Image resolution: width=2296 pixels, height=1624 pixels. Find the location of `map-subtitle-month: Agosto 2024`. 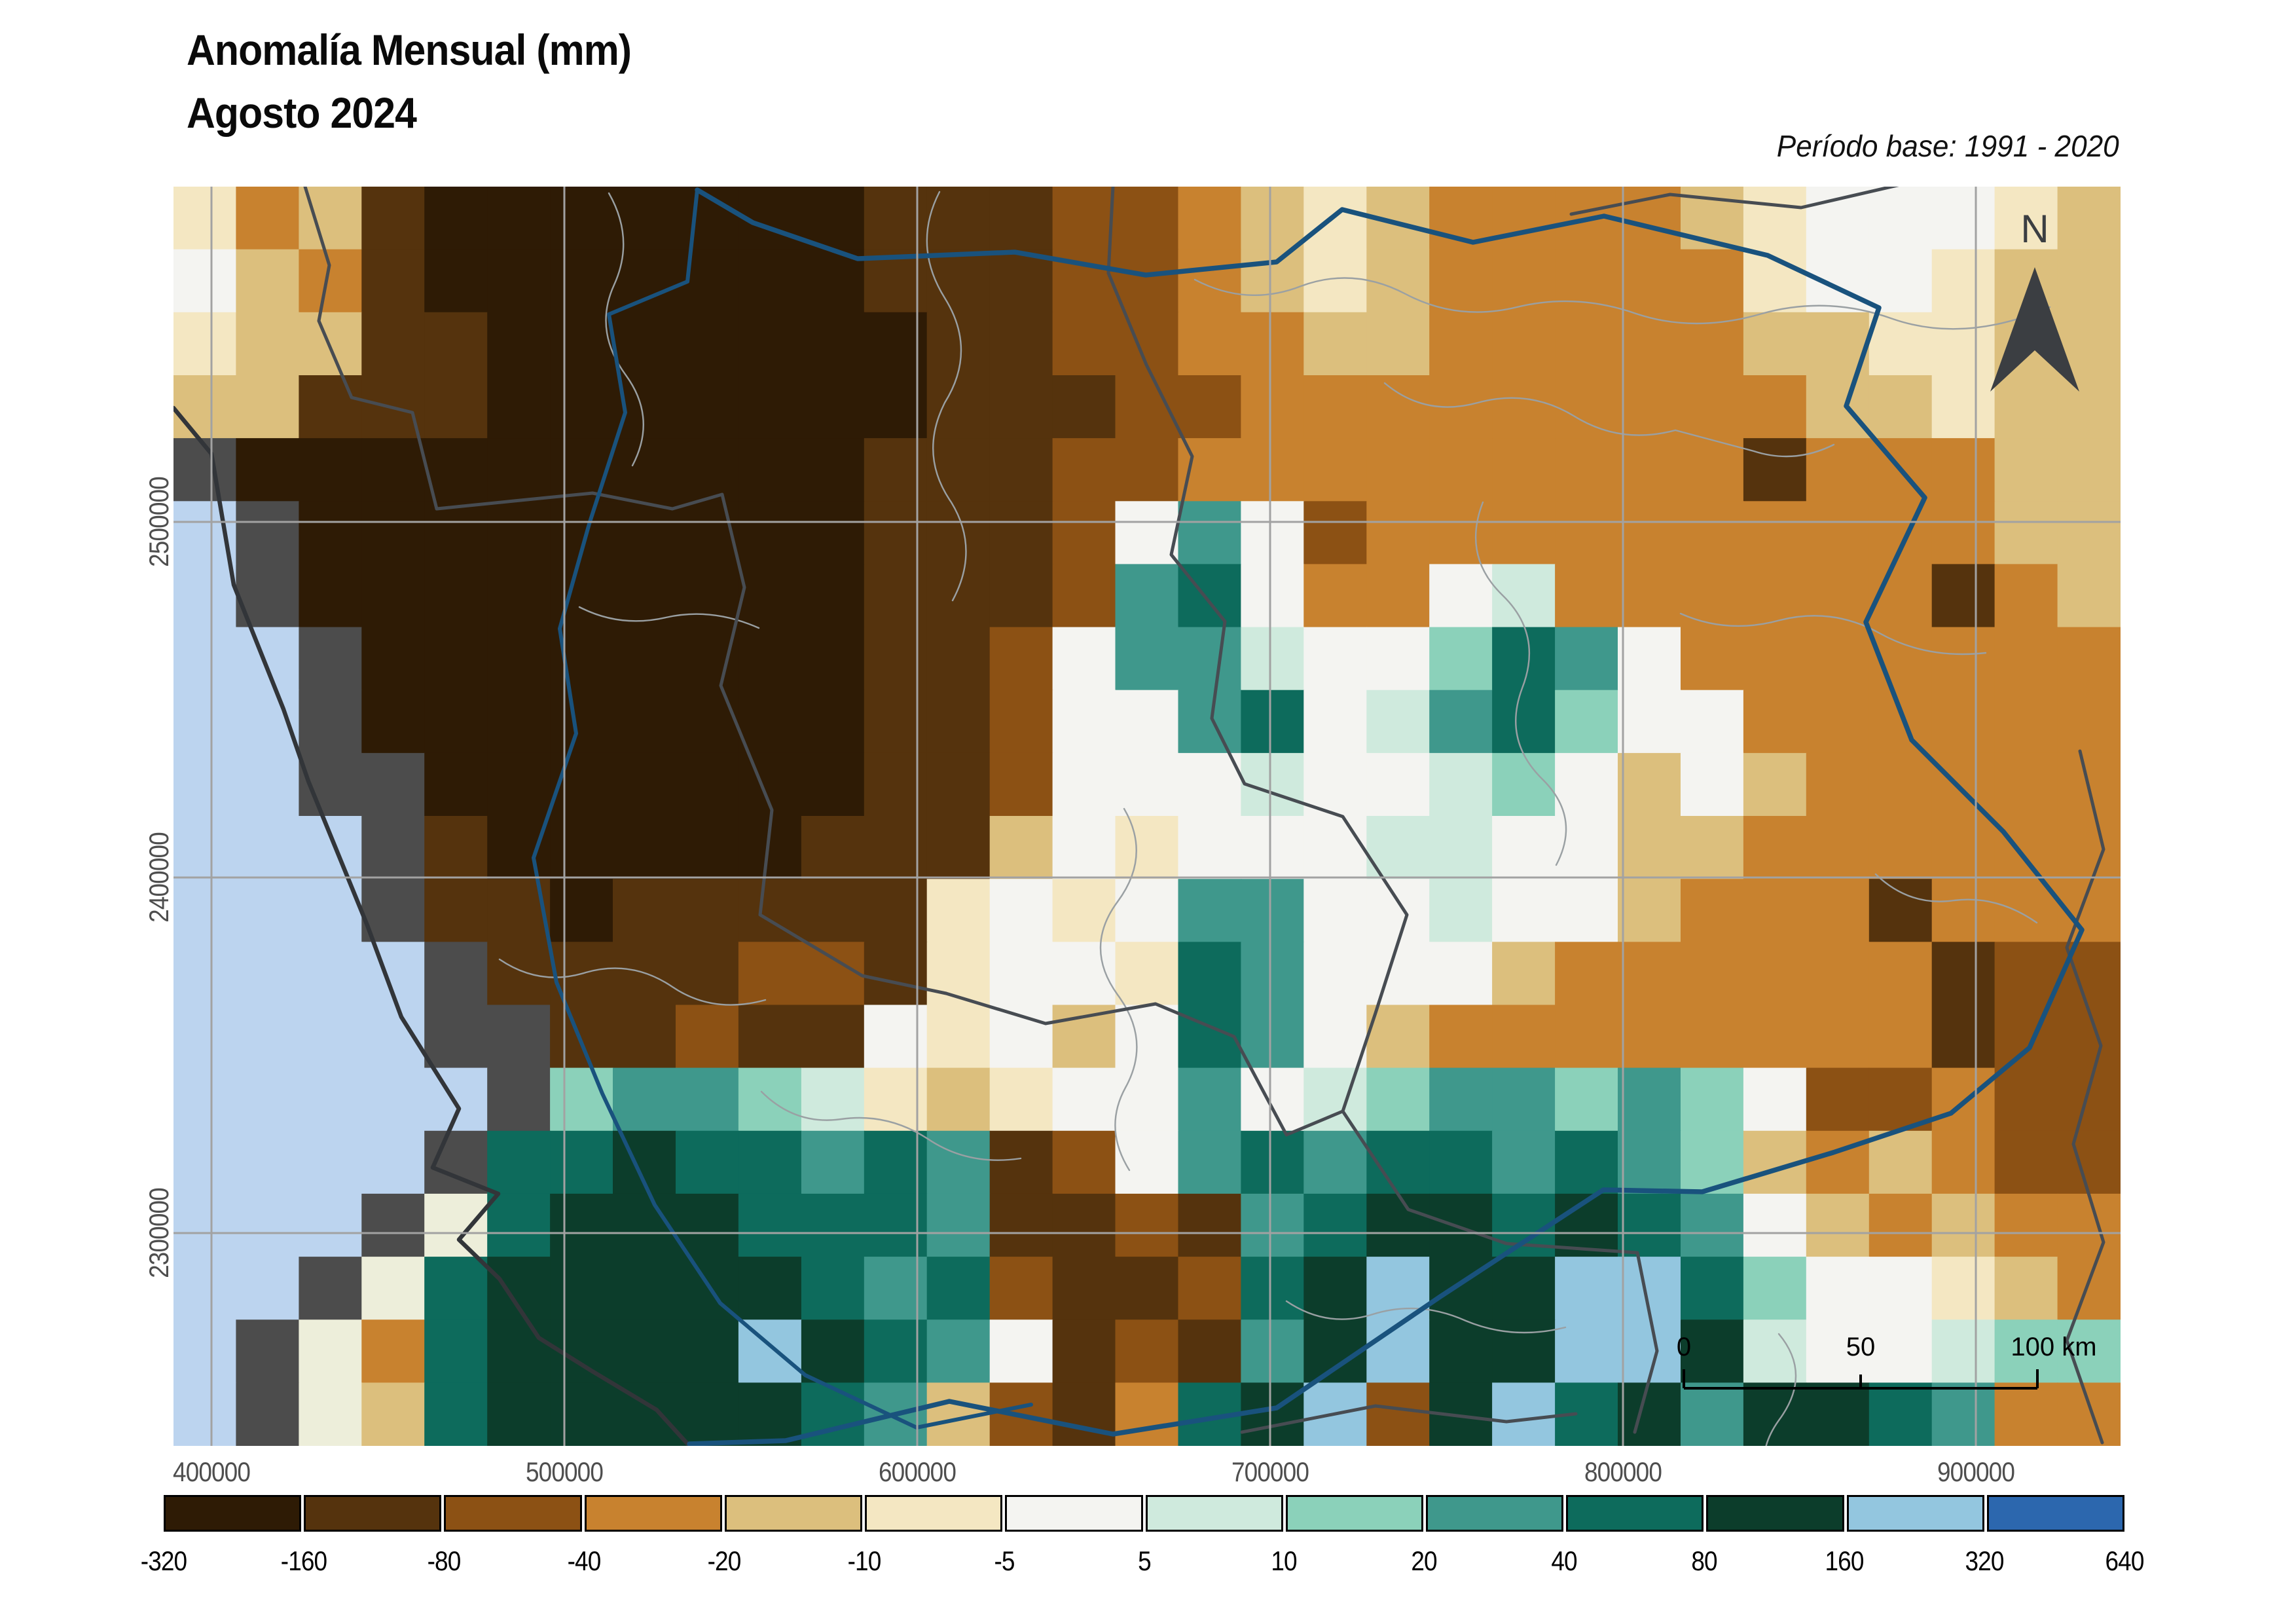

map-subtitle-month: Agosto 2024 is located at coordinates (302, 112).